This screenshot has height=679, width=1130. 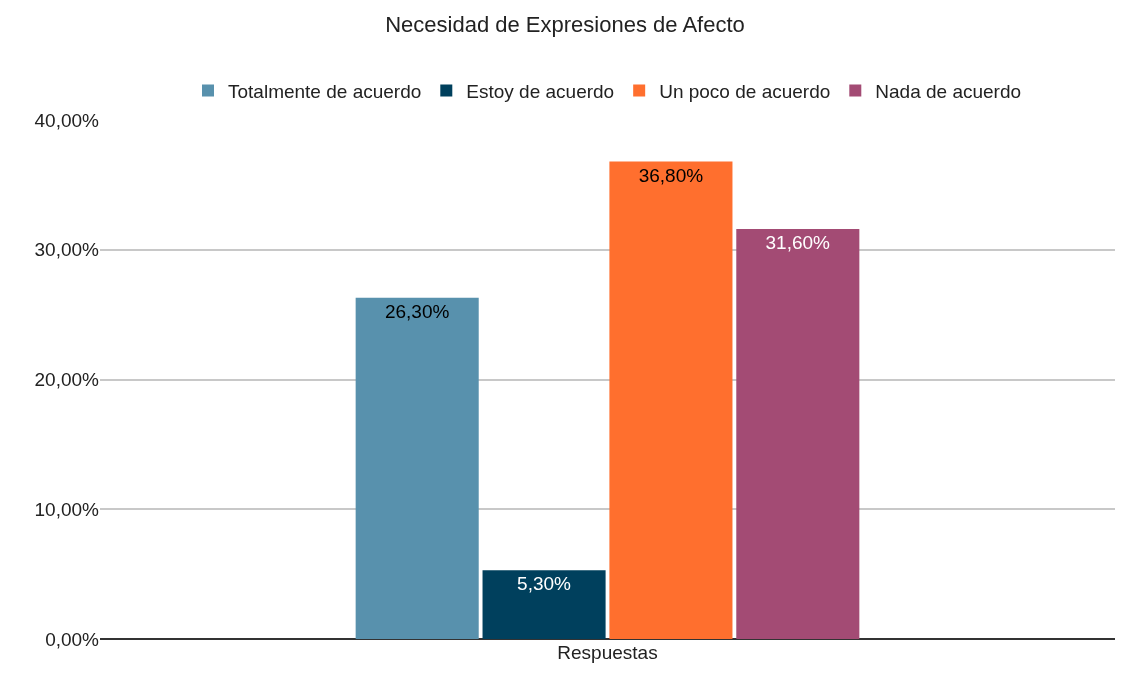 I want to click on data-label: 31,60%, so click(x=798, y=242).